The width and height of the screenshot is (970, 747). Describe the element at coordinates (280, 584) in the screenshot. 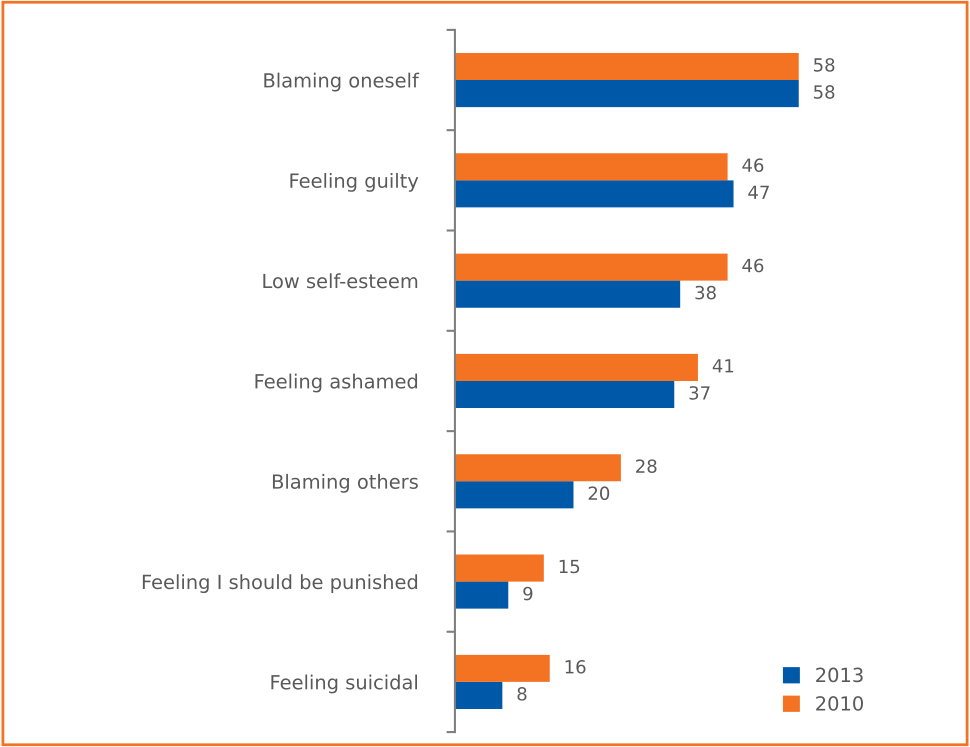

I see `y-tick-label: Feeling I should be punished` at that location.